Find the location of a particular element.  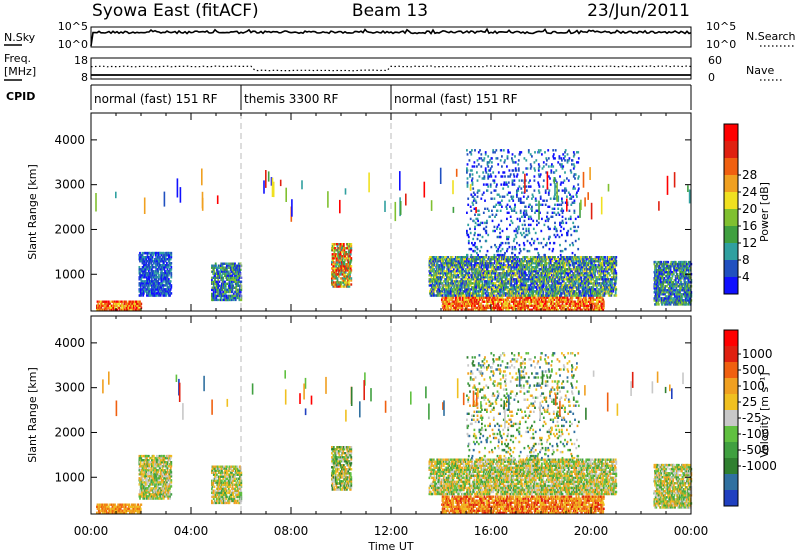

cpid-segment-label: themis 3300 RF is located at coordinates (291, 99).